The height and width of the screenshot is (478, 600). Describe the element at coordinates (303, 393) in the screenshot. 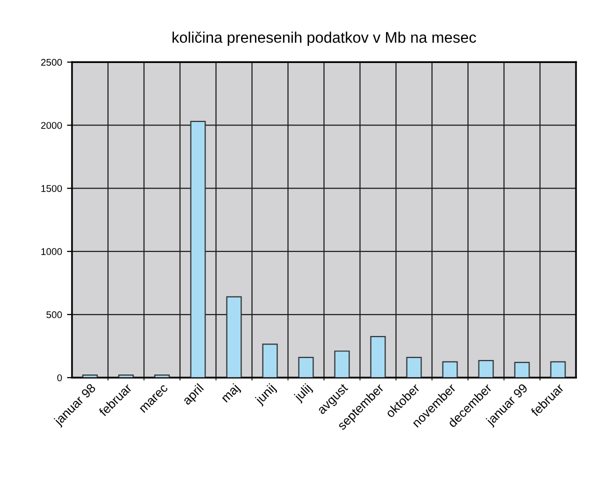

I see `x-tick-label: julij` at that location.